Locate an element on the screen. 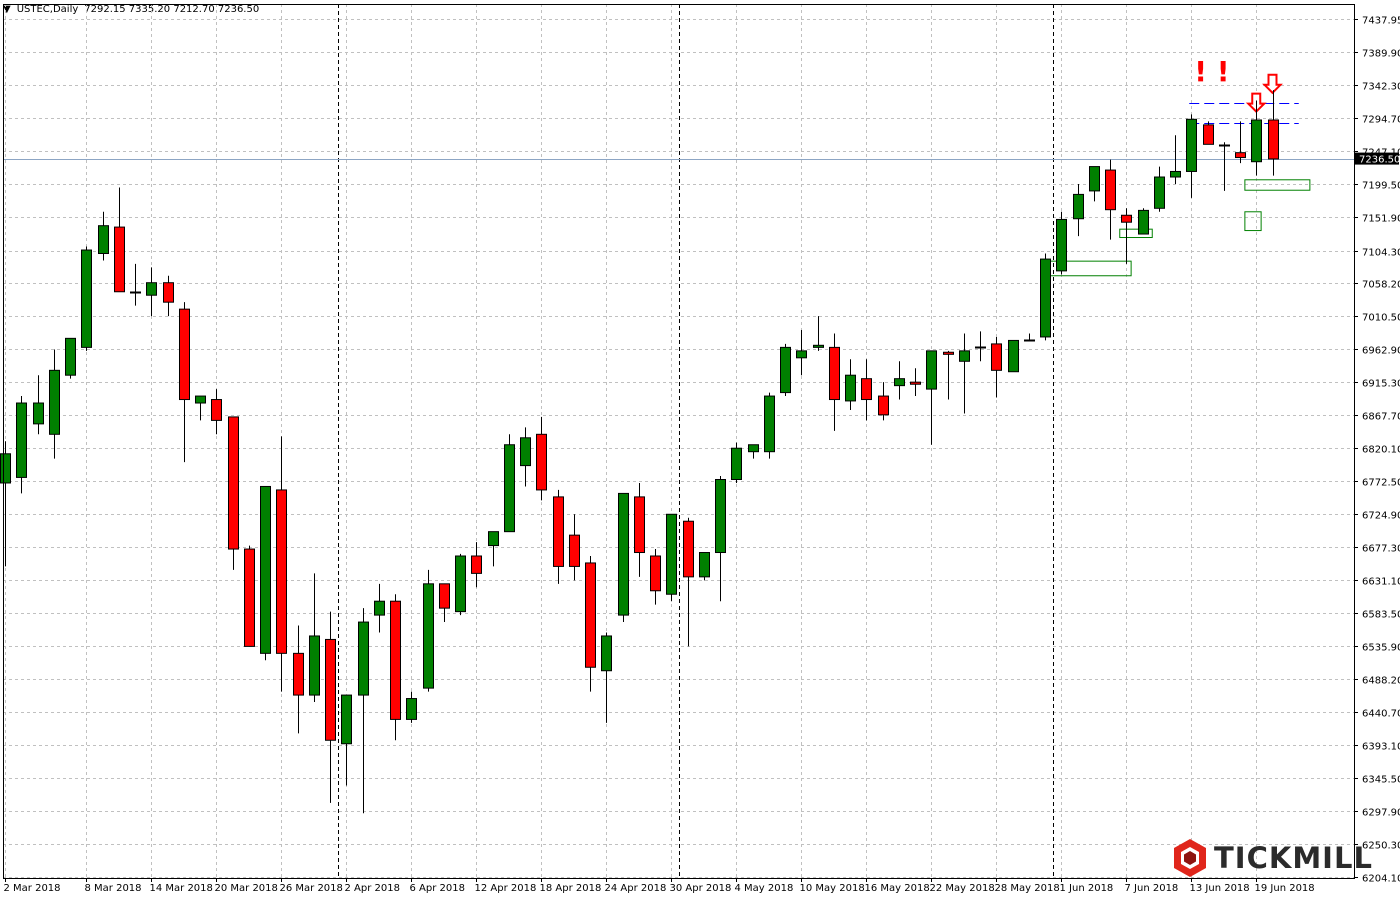 Image resolution: width=1400 pixels, height=904 pixels. current-price-label: 7236.50 is located at coordinates (1379, 160).